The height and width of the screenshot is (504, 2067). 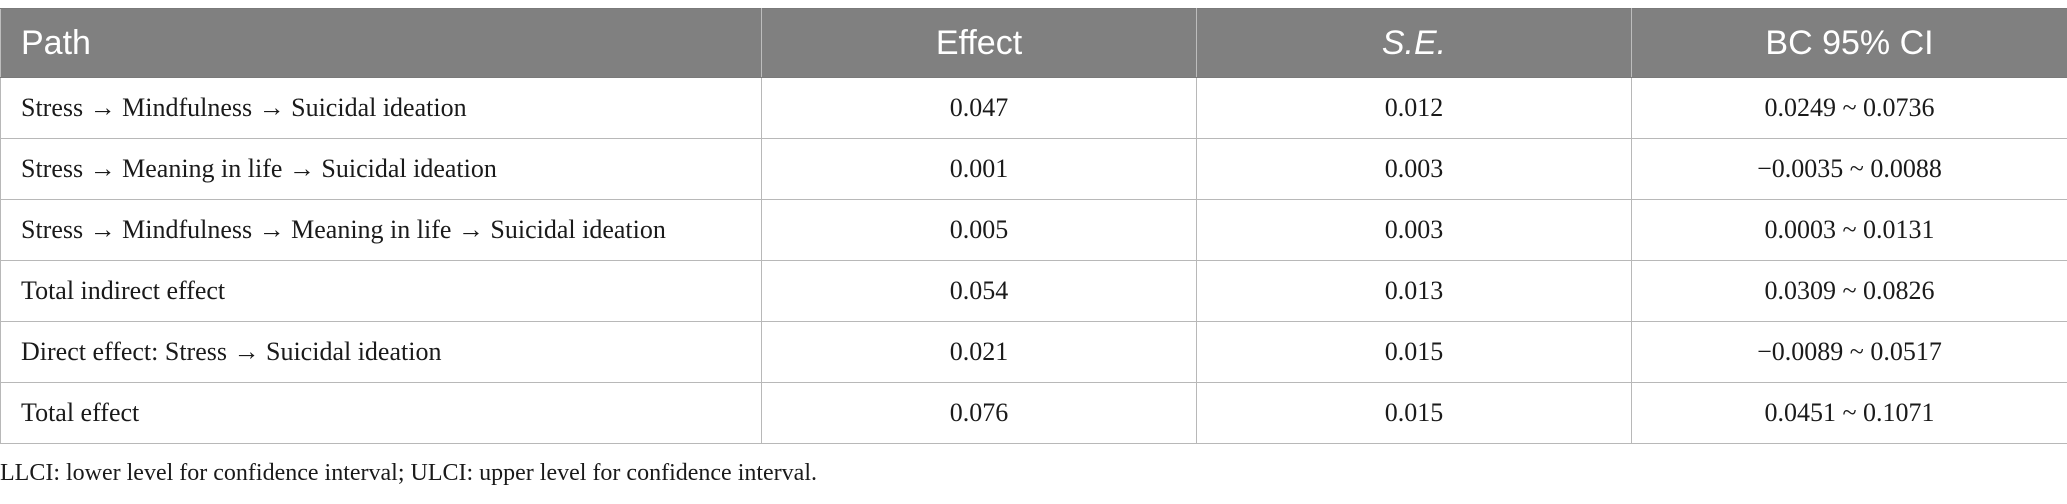 What do you see at coordinates (1414, 291) in the screenshot?
I see `cell-se: 0.013` at bounding box center [1414, 291].